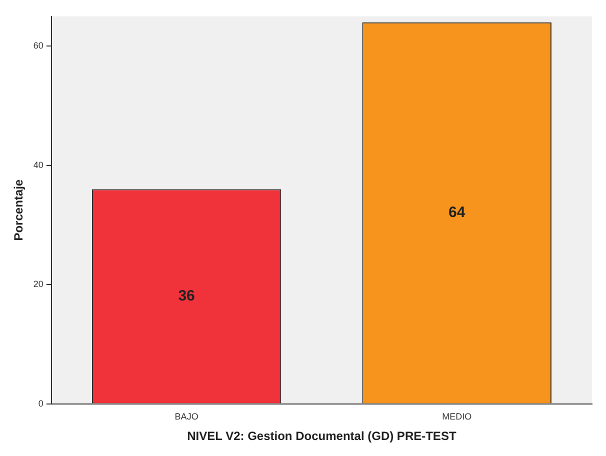  I want to click on y-tick-label: 40, so click(38, 165).